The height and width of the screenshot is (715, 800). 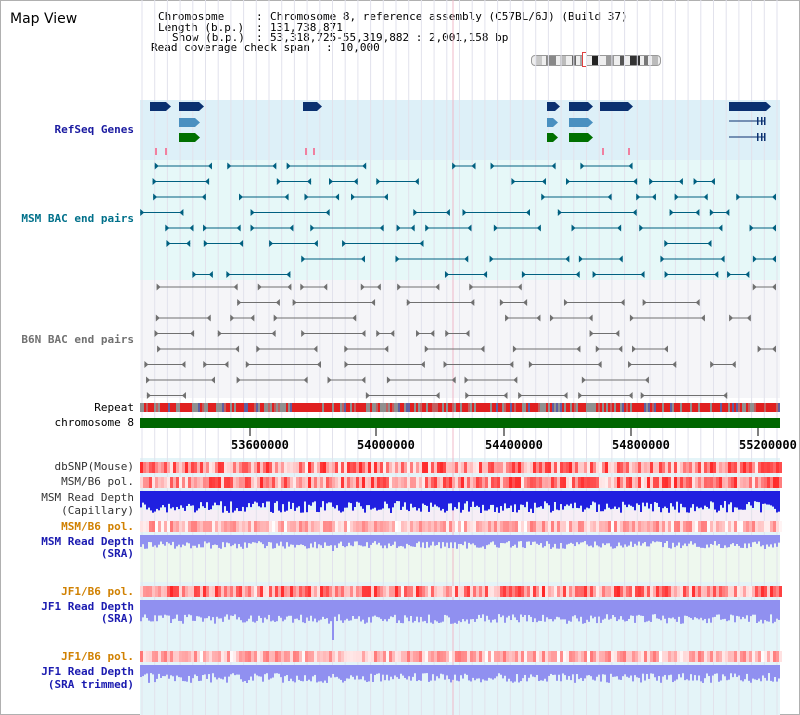 What do you see at coordinates (87, 497) in the screenshot?
I see `msm-depth-capillary-label: MSM Read Depth` at bounding box center [87, 497].